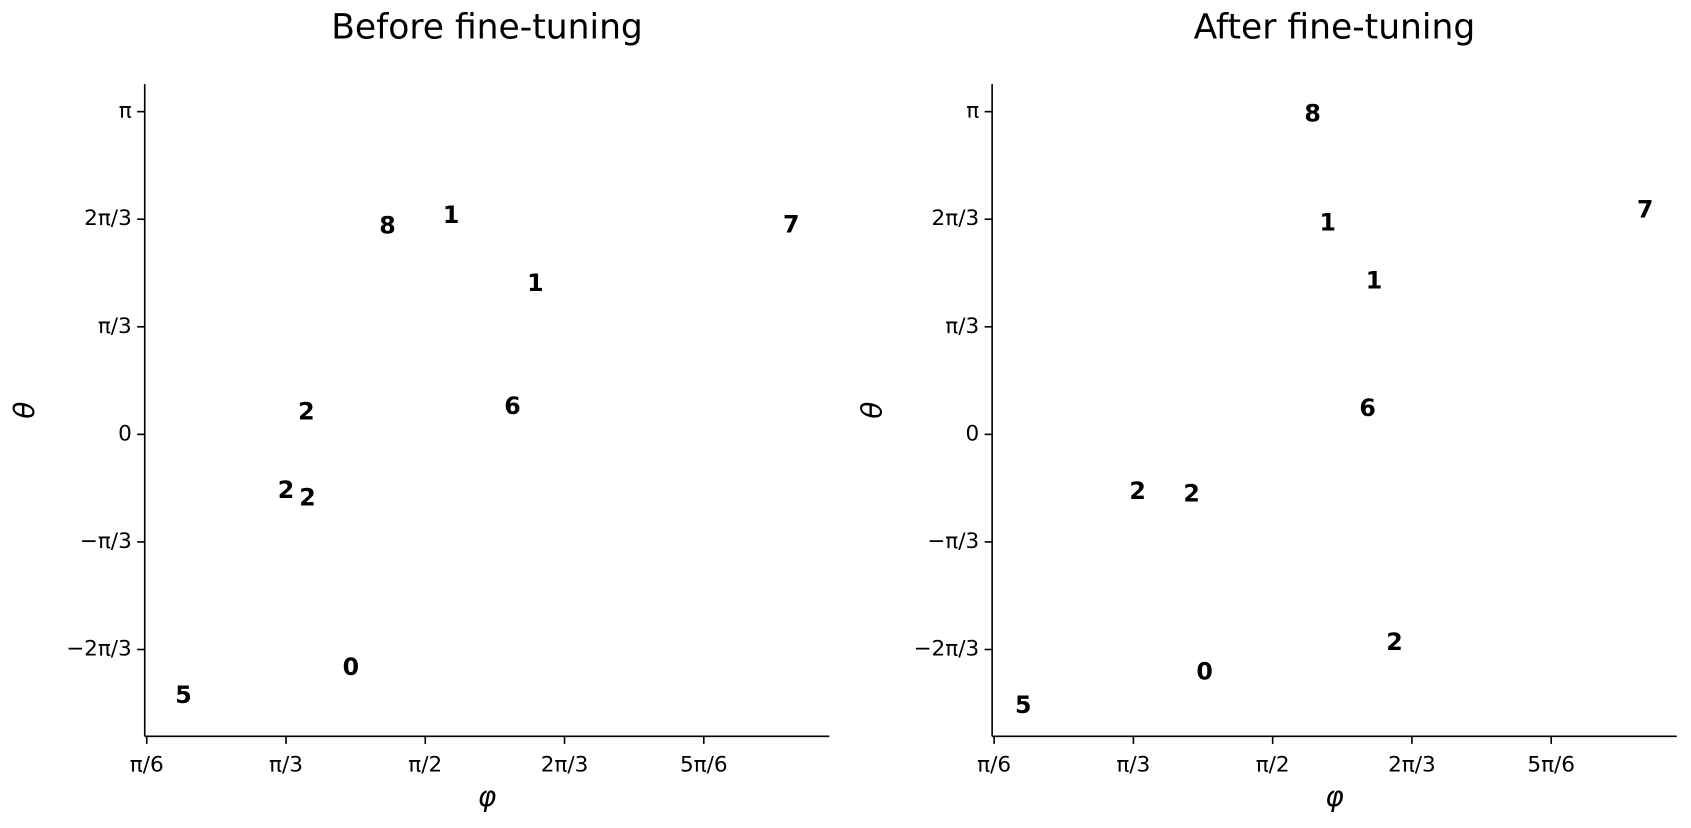  What do you see at coordinates (1335, 28) in the screenshot?
I see `chart-title: After fine-tuning` at bounding box center [1335, 28].